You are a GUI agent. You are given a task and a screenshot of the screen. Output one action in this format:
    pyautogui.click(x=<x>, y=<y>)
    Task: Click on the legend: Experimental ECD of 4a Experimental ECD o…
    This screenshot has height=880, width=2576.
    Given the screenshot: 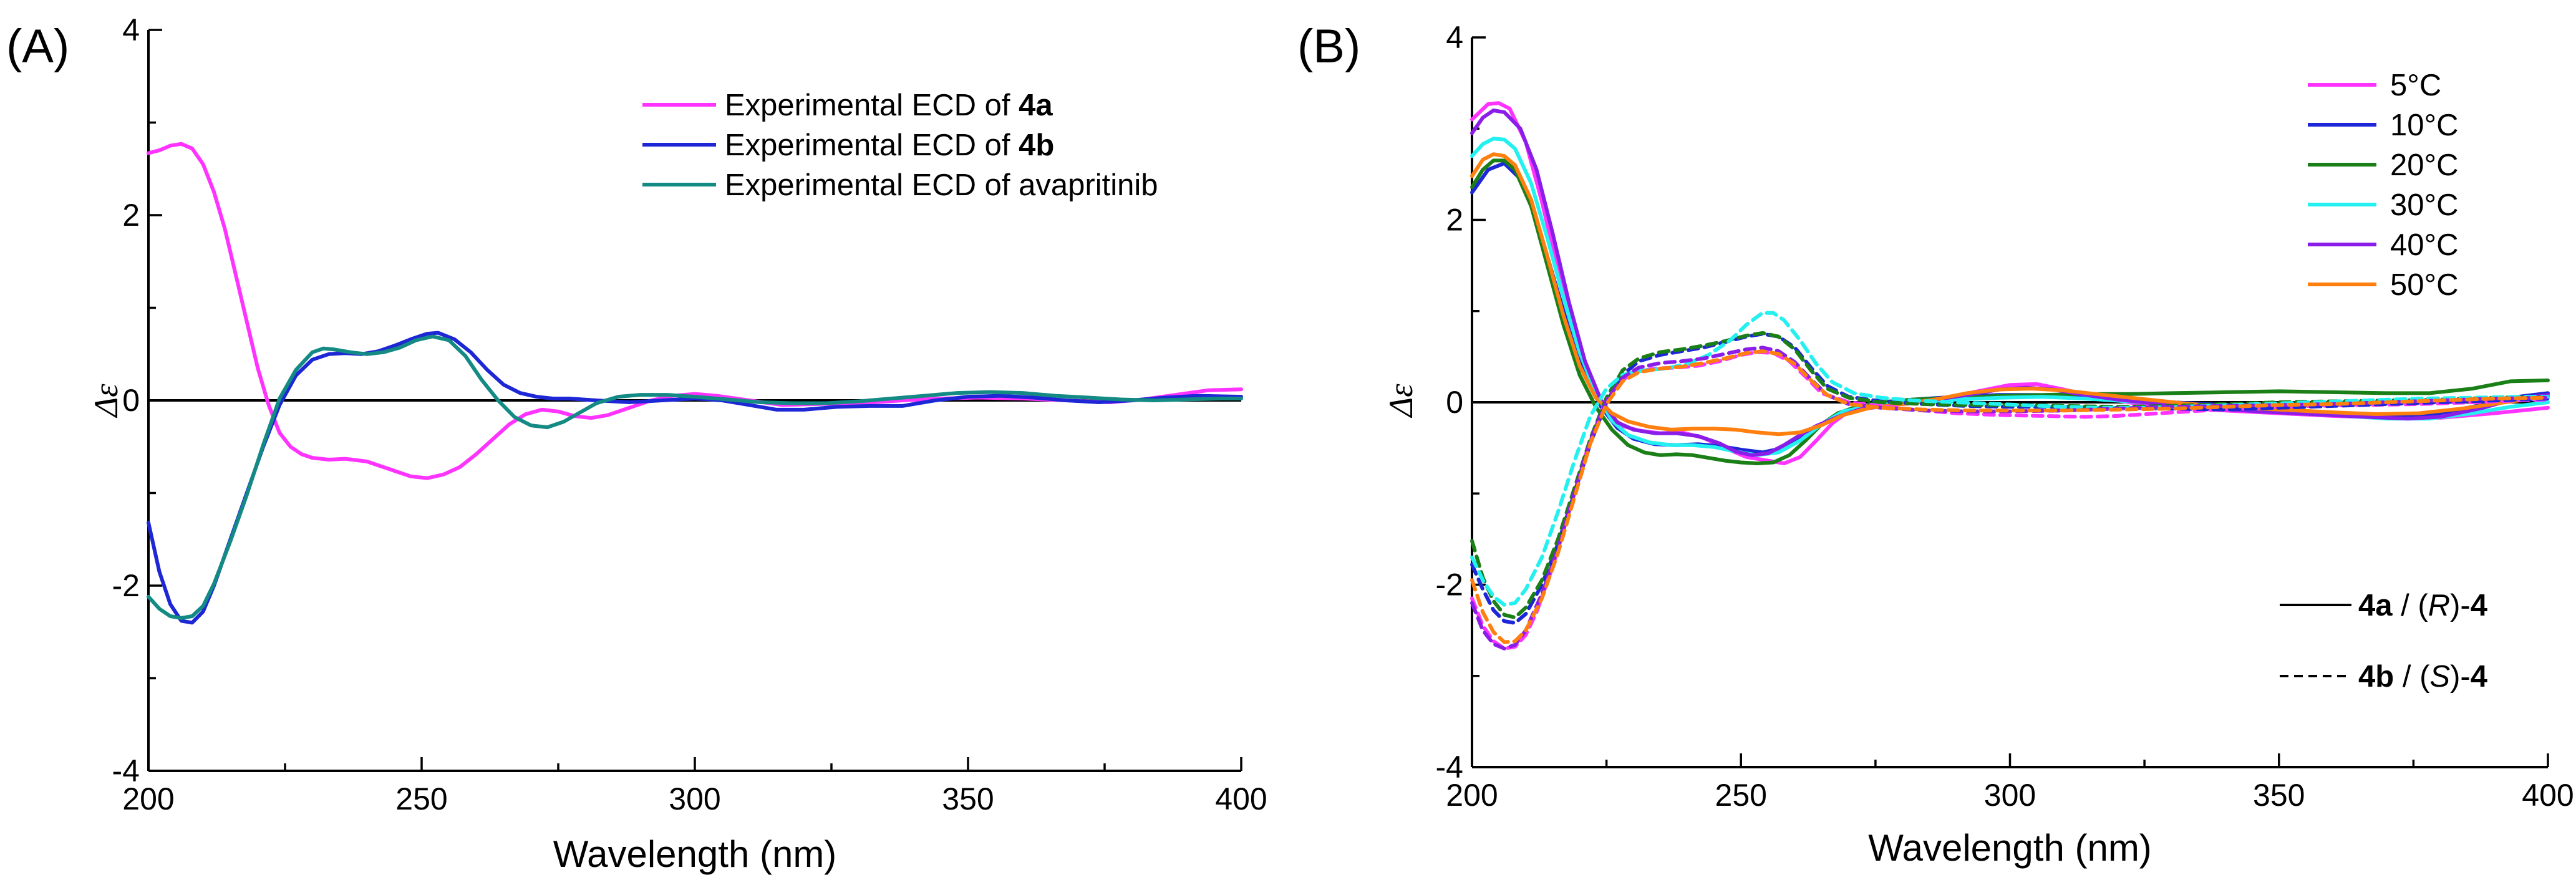 What is the action you would take?
    pyautogui.click(x=900, y=145)
    